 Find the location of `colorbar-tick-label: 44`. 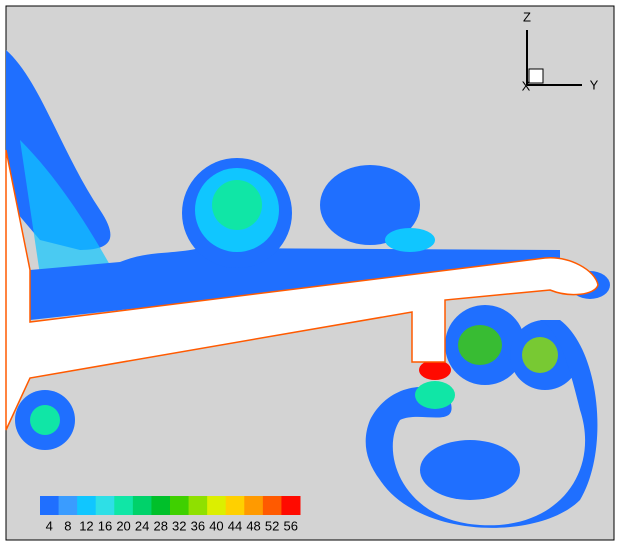

colorbar-tick-label: 44 is located at coordinates (235, 525).